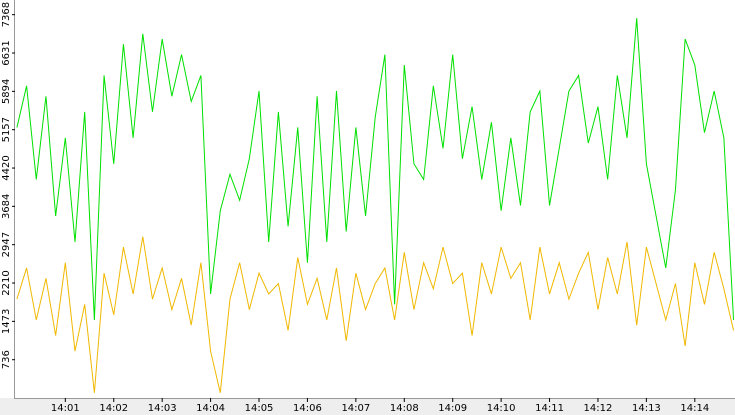 The height and width of the screenshot is (415, 735). What do you see at coordinates (452, 408) in the screenshot?
I see `x-tick-label: 14:09` at bounding box center [452, 408].